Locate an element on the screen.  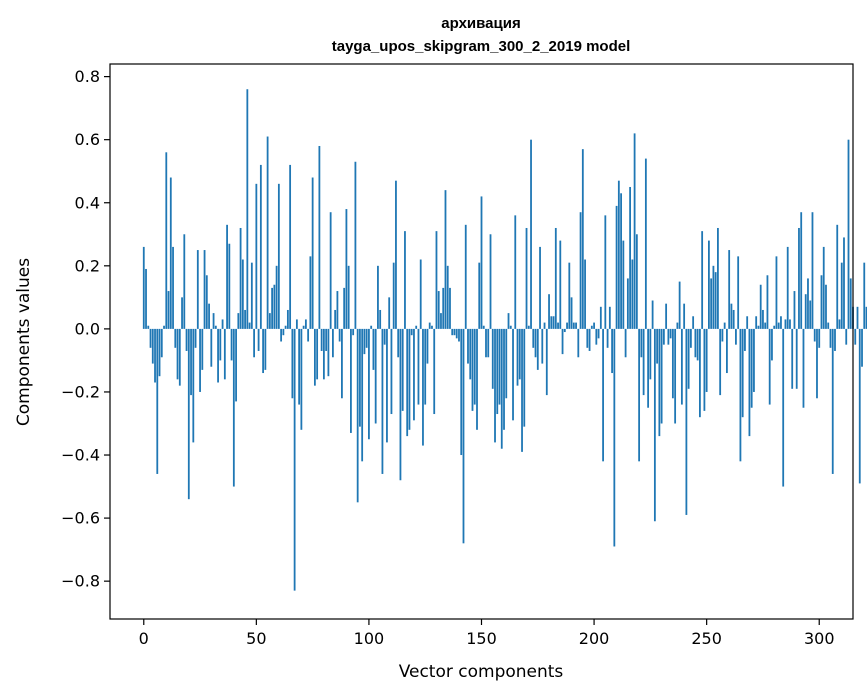
x-tick-label: 150 is located at coordinates (481, 638).